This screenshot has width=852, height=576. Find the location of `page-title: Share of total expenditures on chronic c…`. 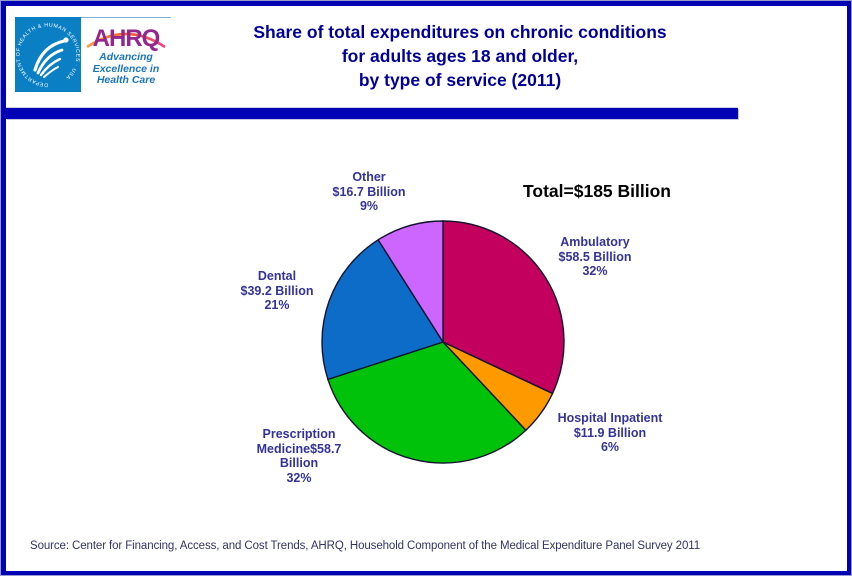

page-title: Share of total expenditures on chronic c… is located at coordinates (460, 56).